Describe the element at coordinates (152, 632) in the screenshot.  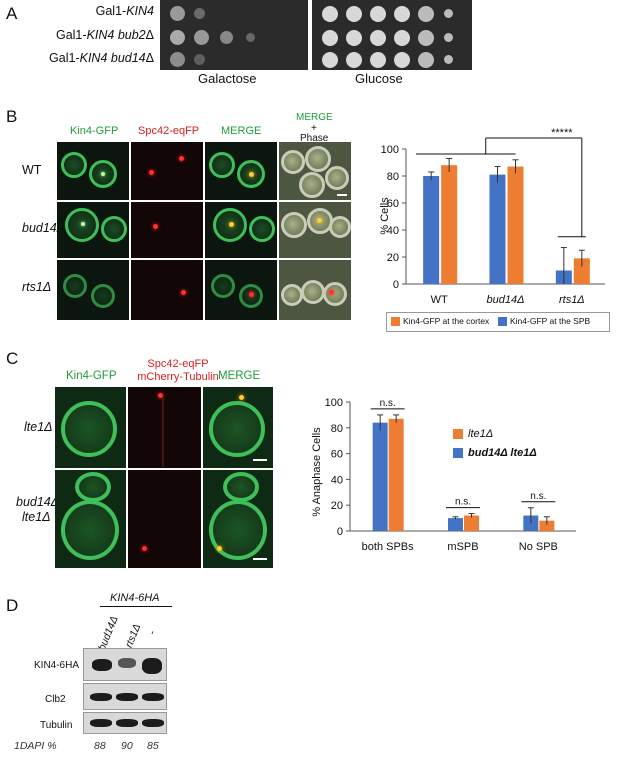
I see `d-lane-wt: -` at that location.